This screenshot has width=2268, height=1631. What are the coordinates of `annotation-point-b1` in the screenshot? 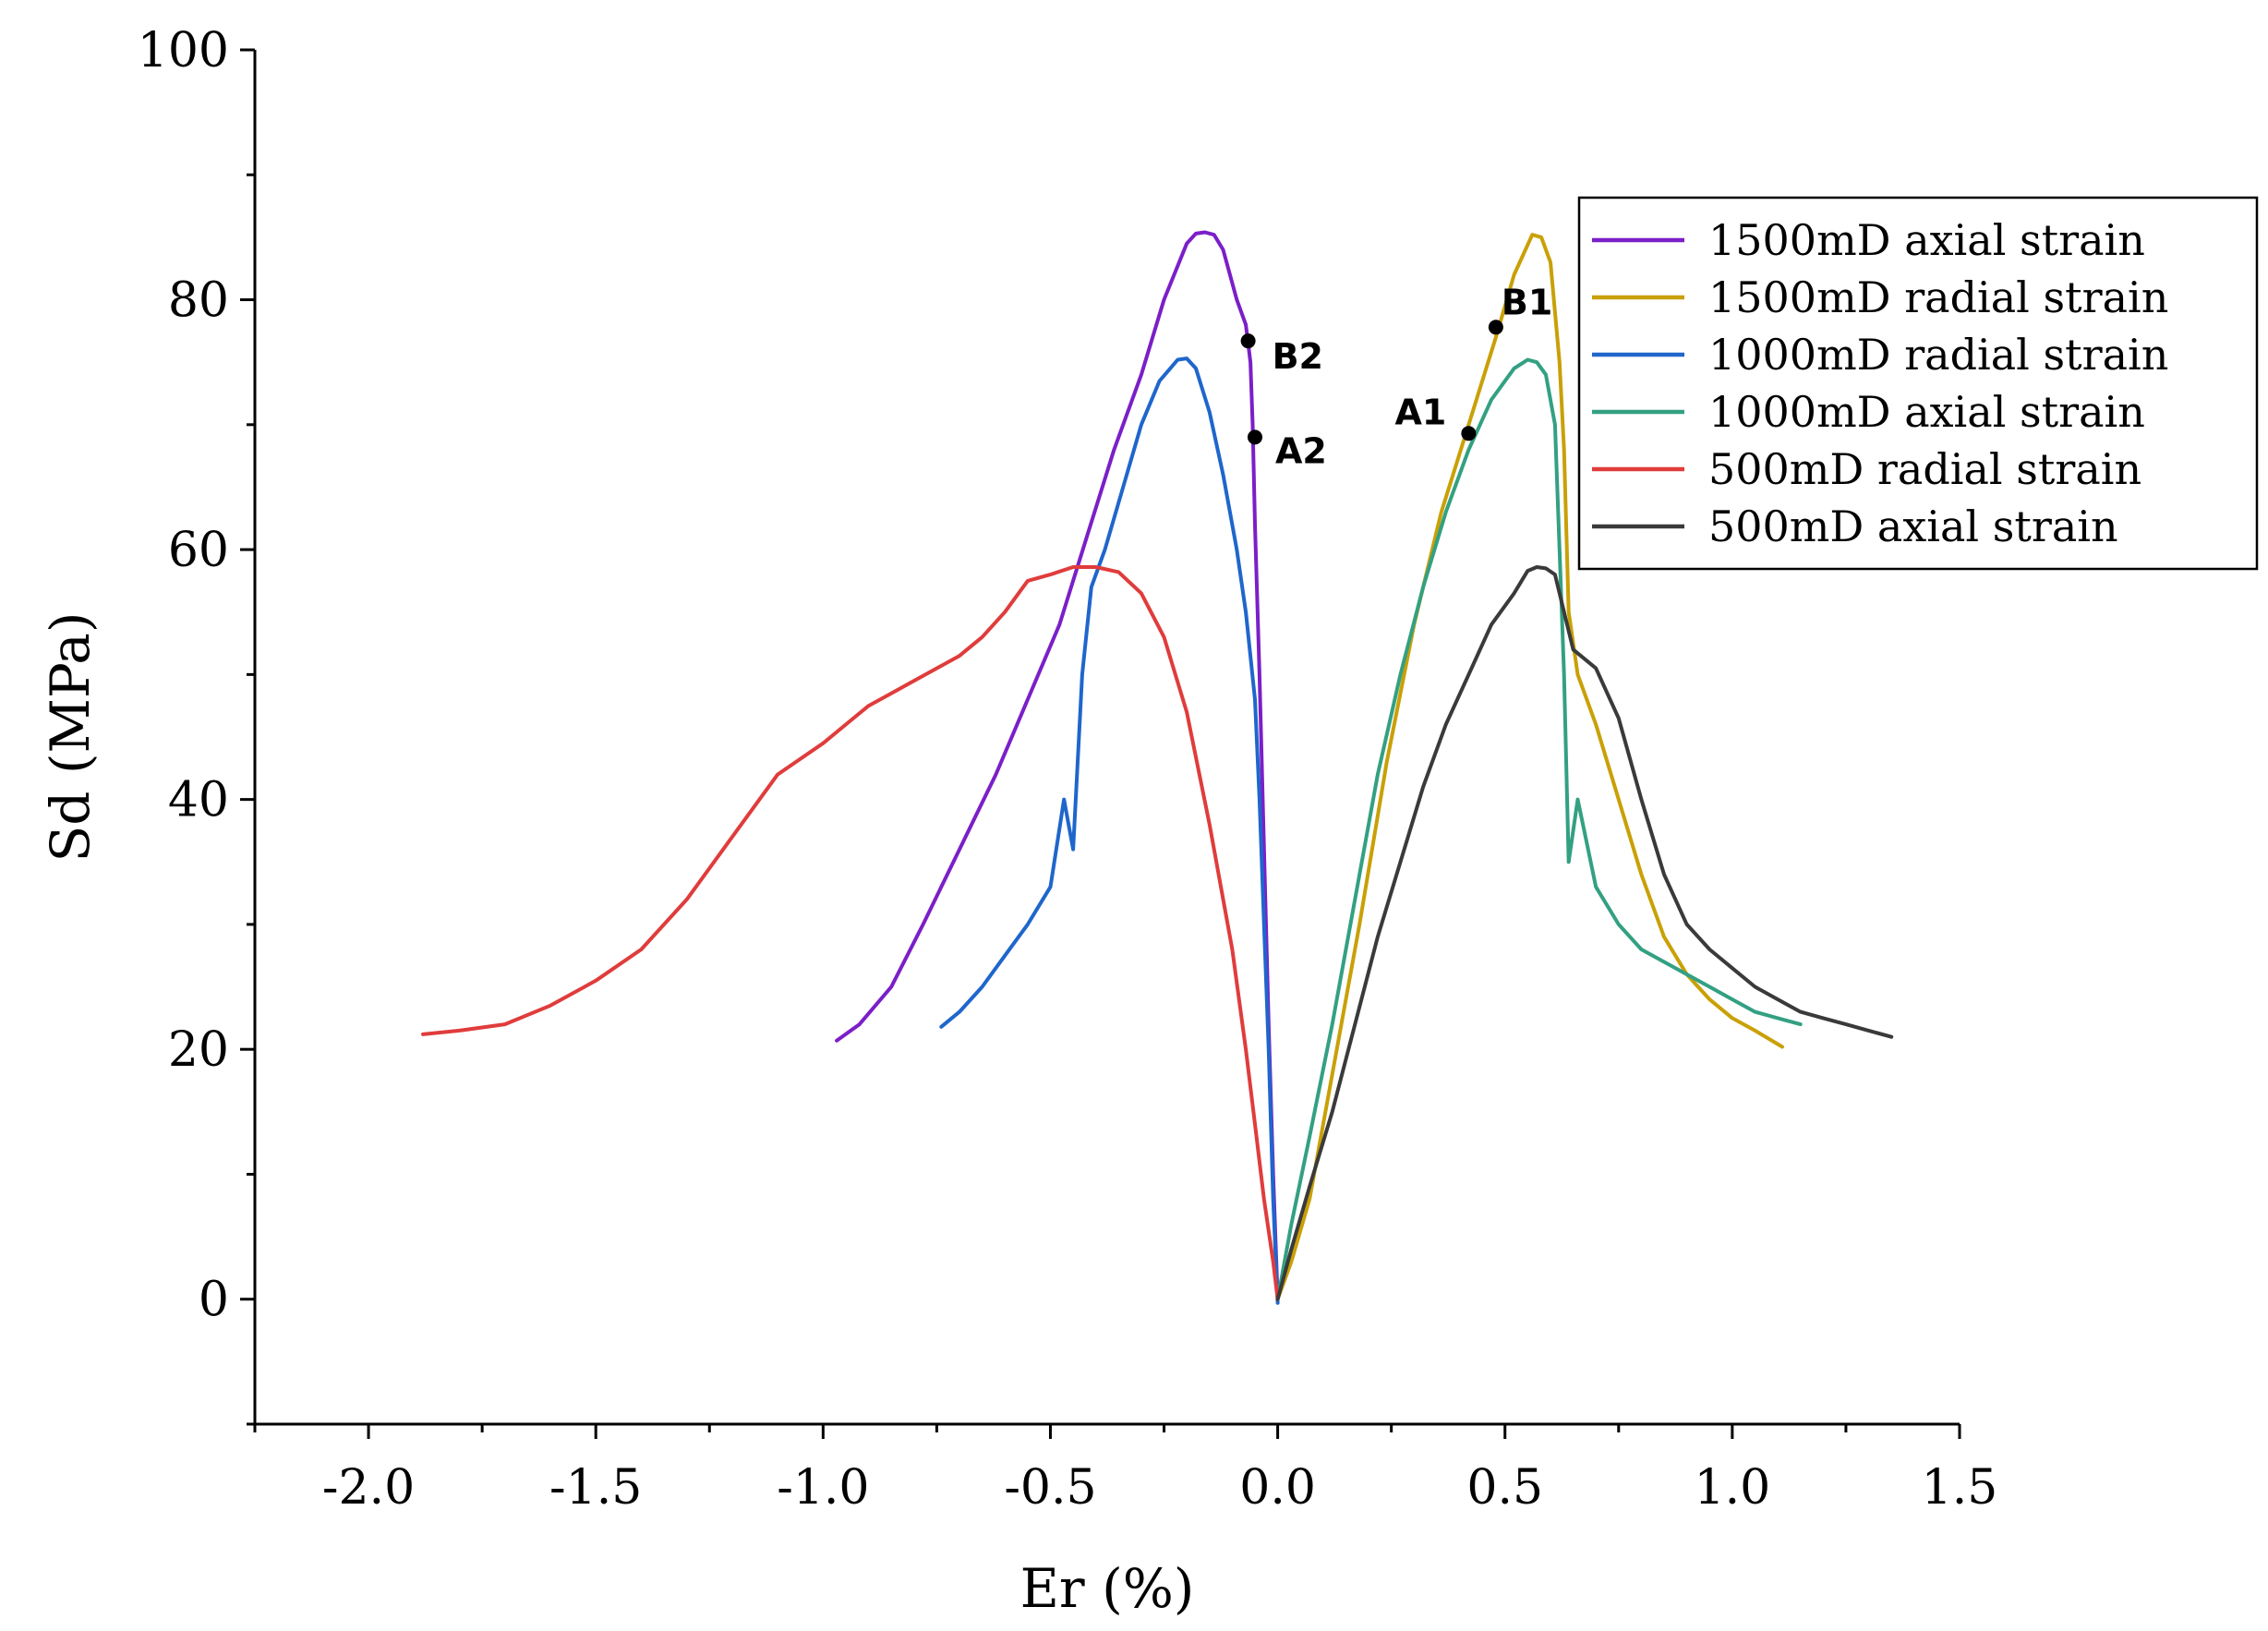 It's located at (1495, 327).